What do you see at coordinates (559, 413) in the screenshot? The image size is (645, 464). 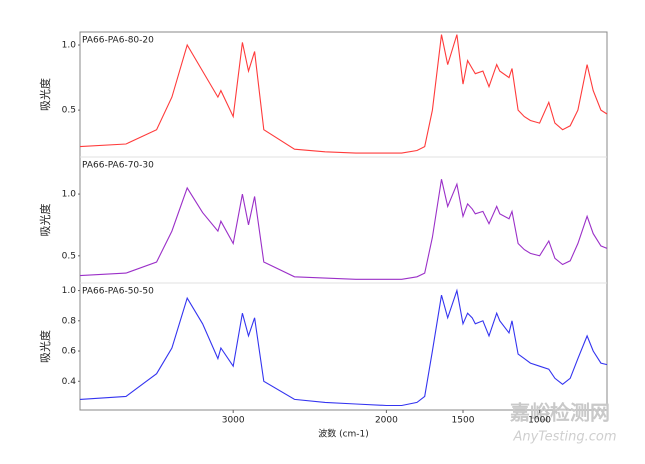 I see `logo-name: 嘉峪检测网` at bounding box center [559, 413].